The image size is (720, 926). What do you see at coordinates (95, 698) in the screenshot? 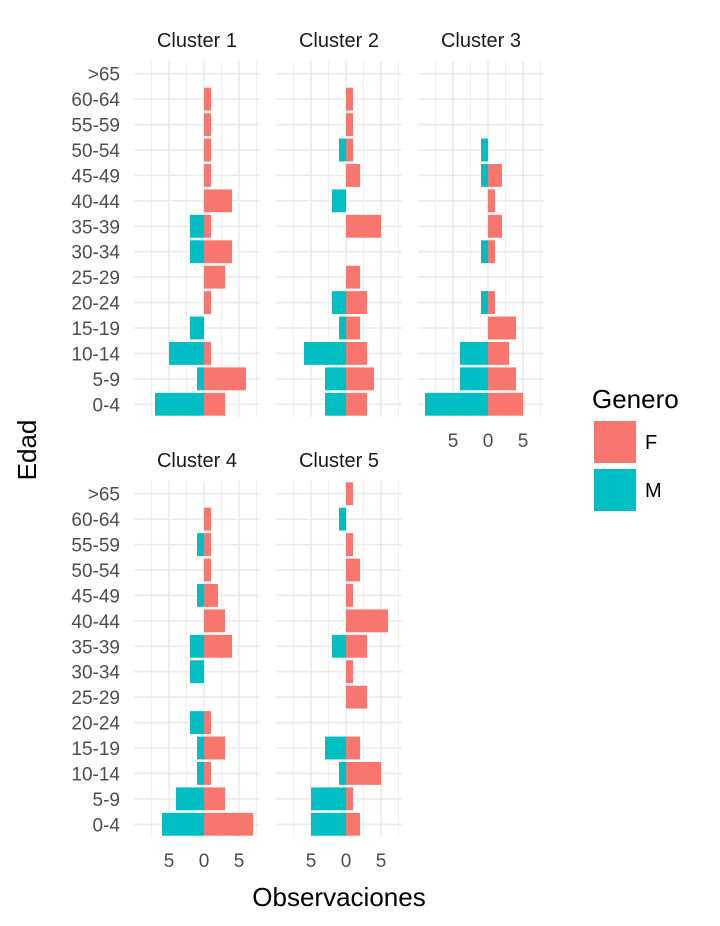
I see `y-tick-label: 25-29` at bounding box center [95, 698].